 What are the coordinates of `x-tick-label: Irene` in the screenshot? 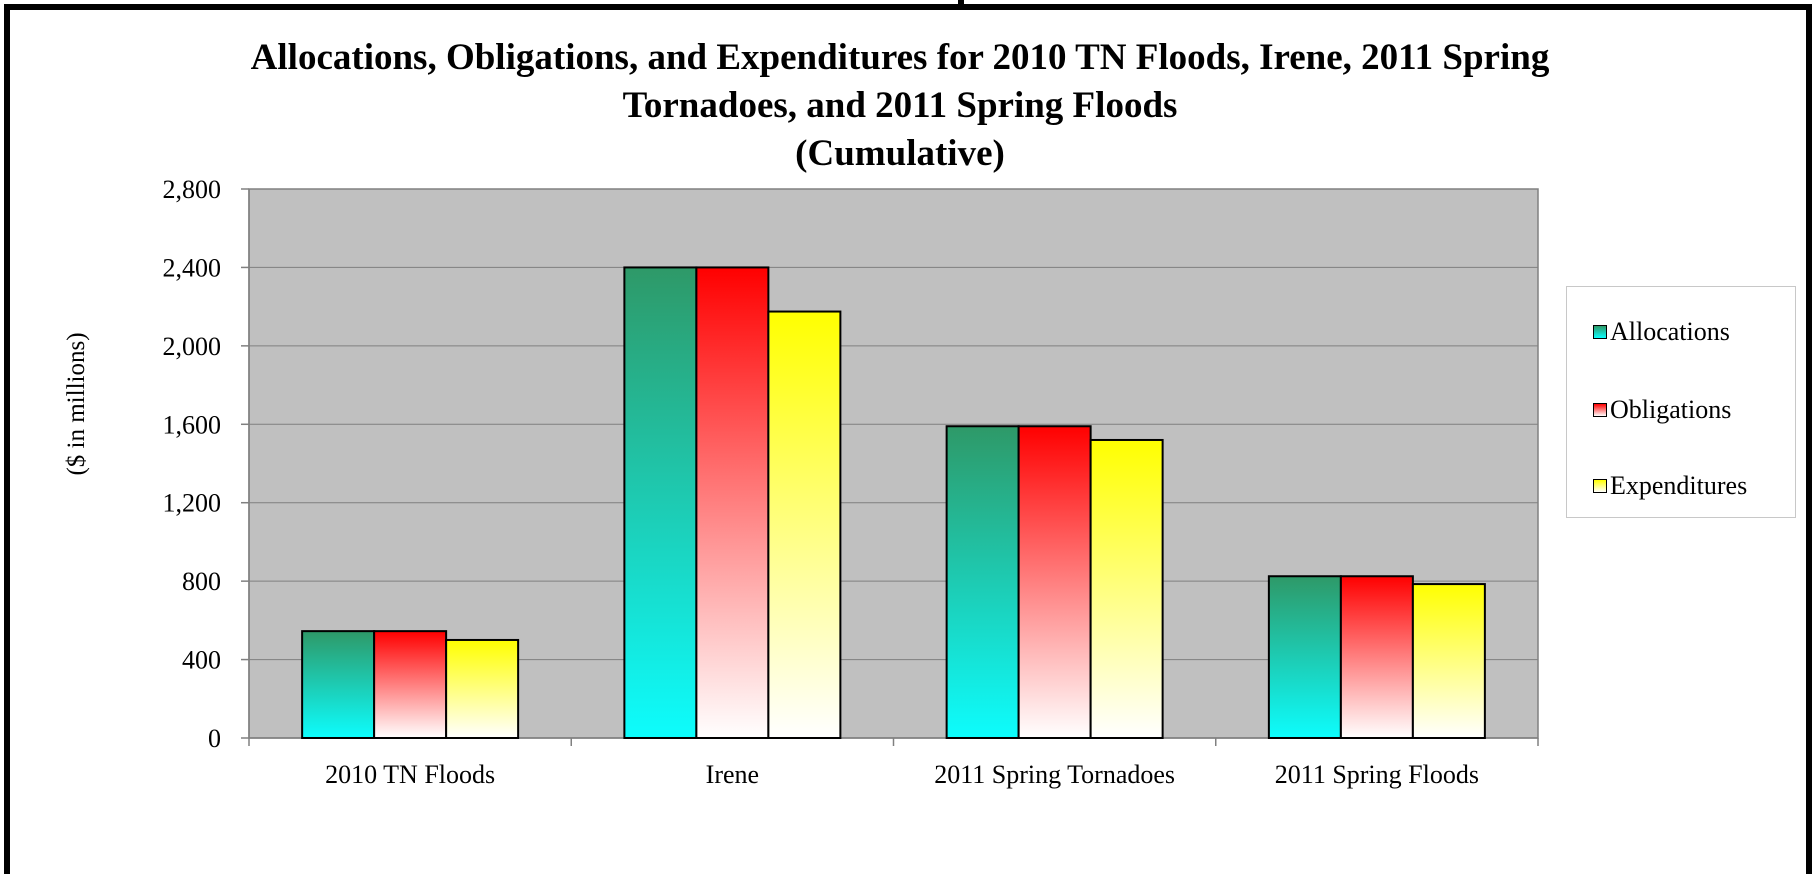 It's located at (732, 774).